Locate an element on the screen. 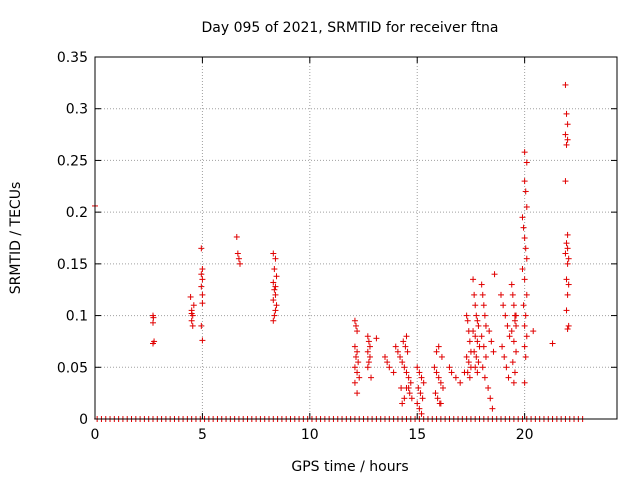 This screenshot has width=640, height=480. x-tick-label: 15 is located at coordinates (417, 435).